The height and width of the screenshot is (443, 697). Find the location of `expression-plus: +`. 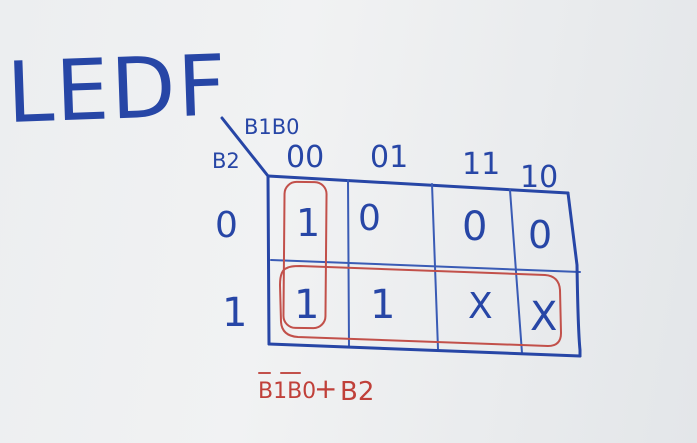

expression-plus: + is located at coordinates (325, 388).